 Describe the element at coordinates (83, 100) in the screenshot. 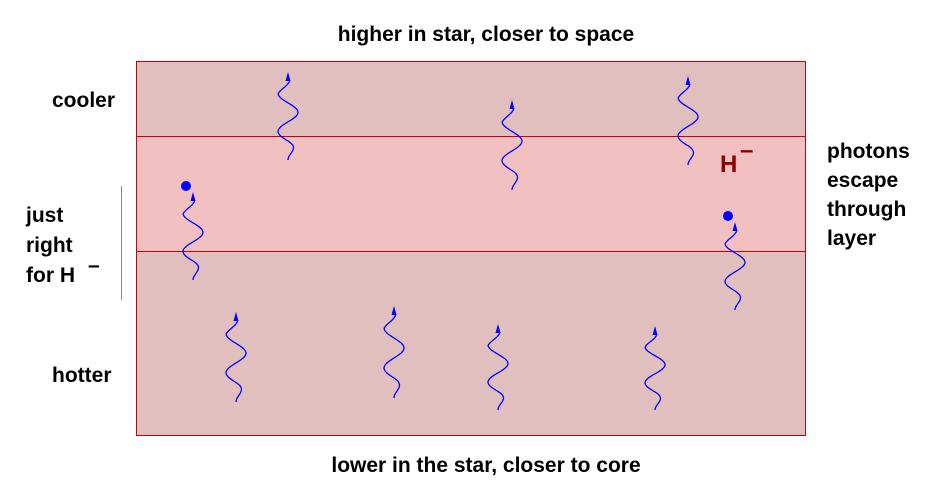

I see `cooler-label: cooler` at that location.